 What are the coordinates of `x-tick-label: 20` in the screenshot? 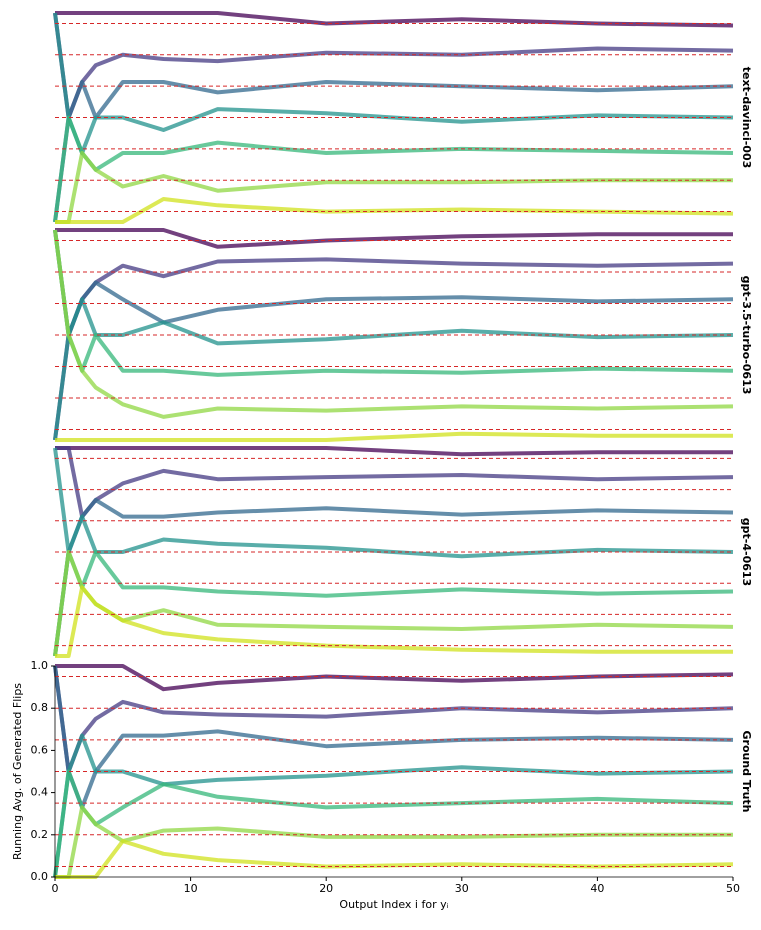 It's located at (326, 888).